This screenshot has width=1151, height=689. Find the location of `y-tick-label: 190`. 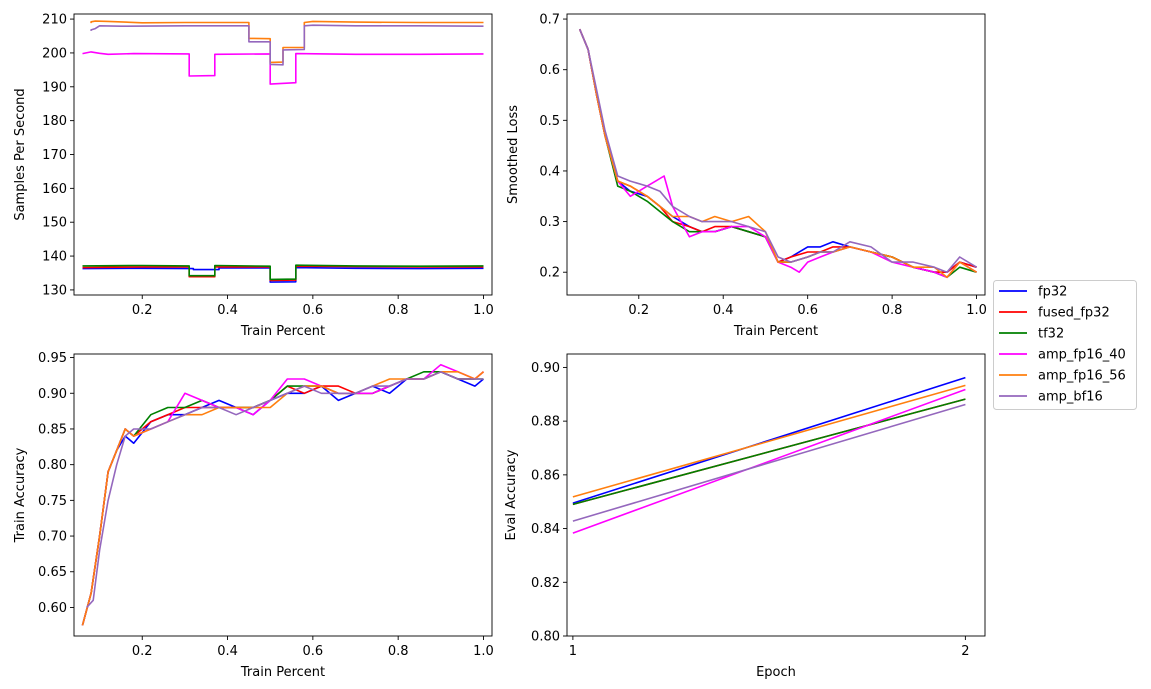

y-tick-label: 190 is located at coordinates (54, 87).